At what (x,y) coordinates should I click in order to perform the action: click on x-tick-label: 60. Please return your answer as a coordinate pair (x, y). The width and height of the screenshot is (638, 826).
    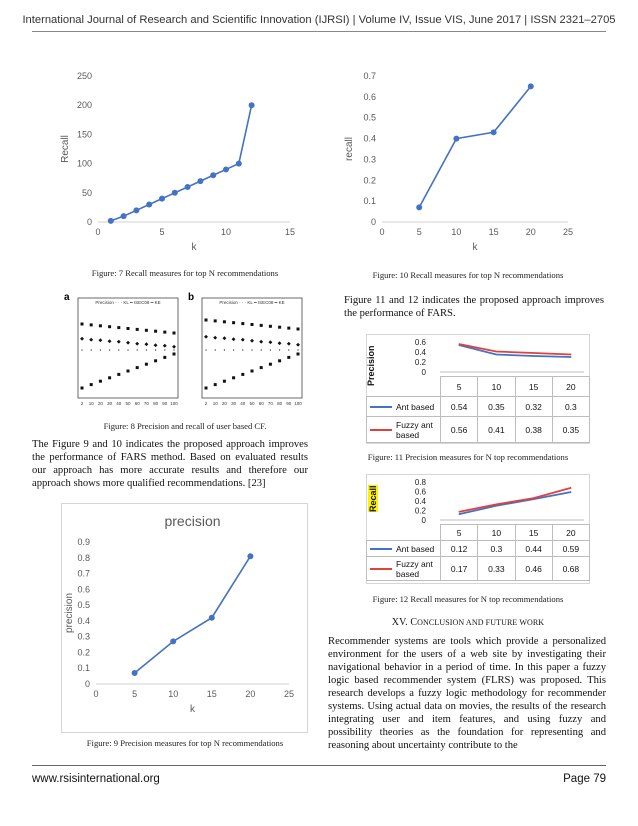
    Looking at the image, I should click on (262, 403).